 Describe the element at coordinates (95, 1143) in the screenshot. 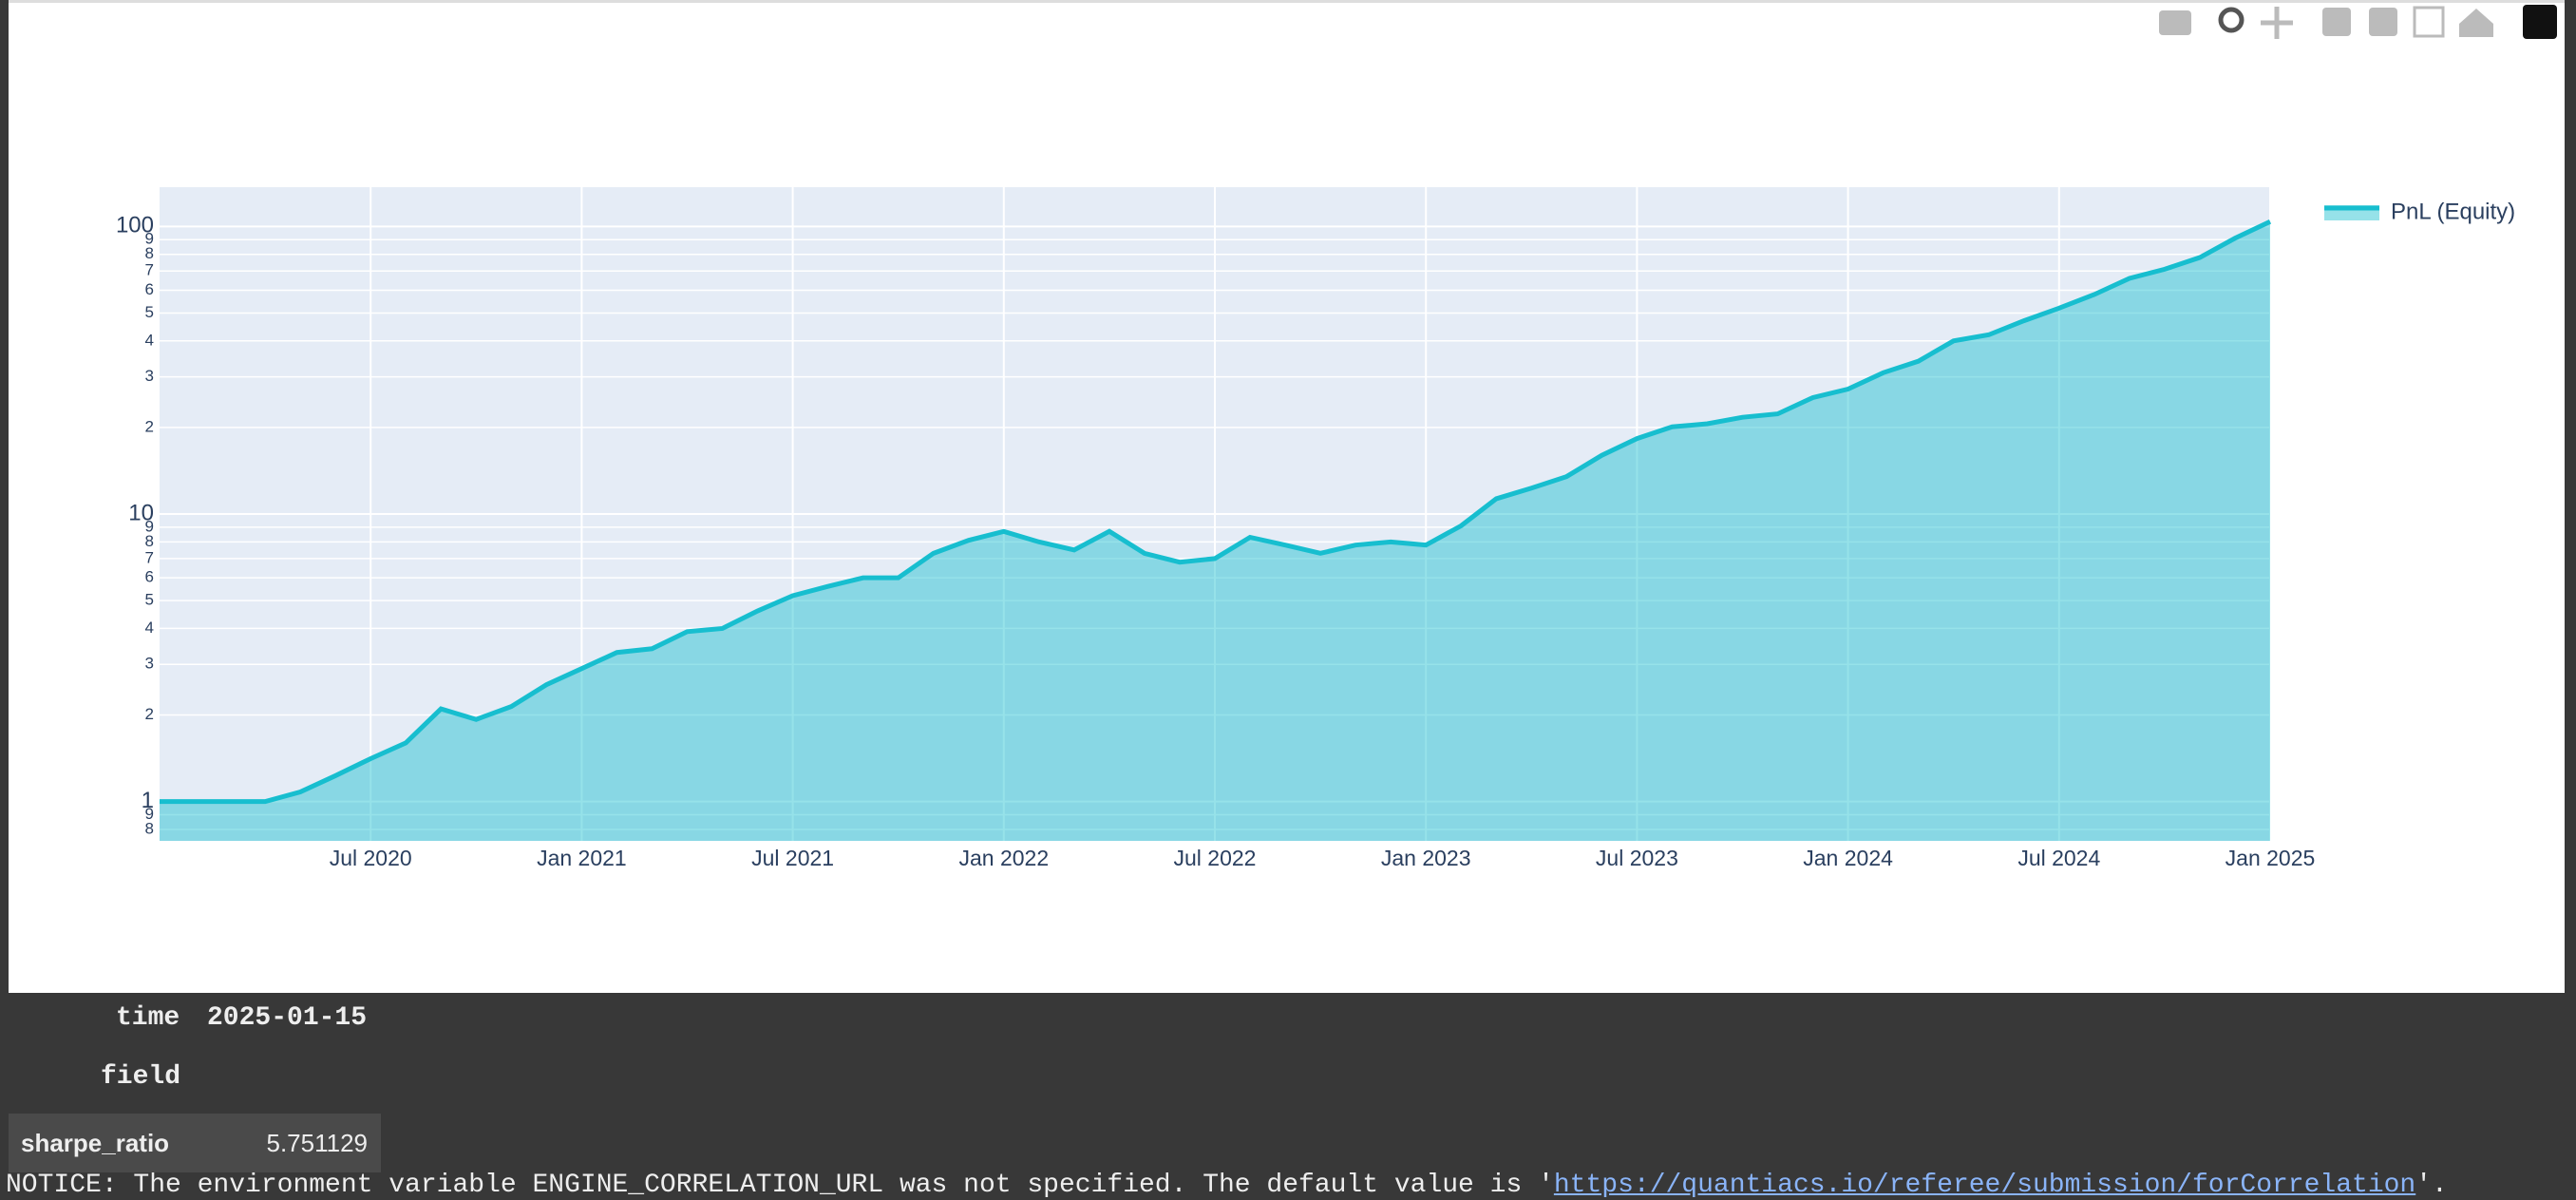

I see `row-label: sharpe_ratio` at that location.